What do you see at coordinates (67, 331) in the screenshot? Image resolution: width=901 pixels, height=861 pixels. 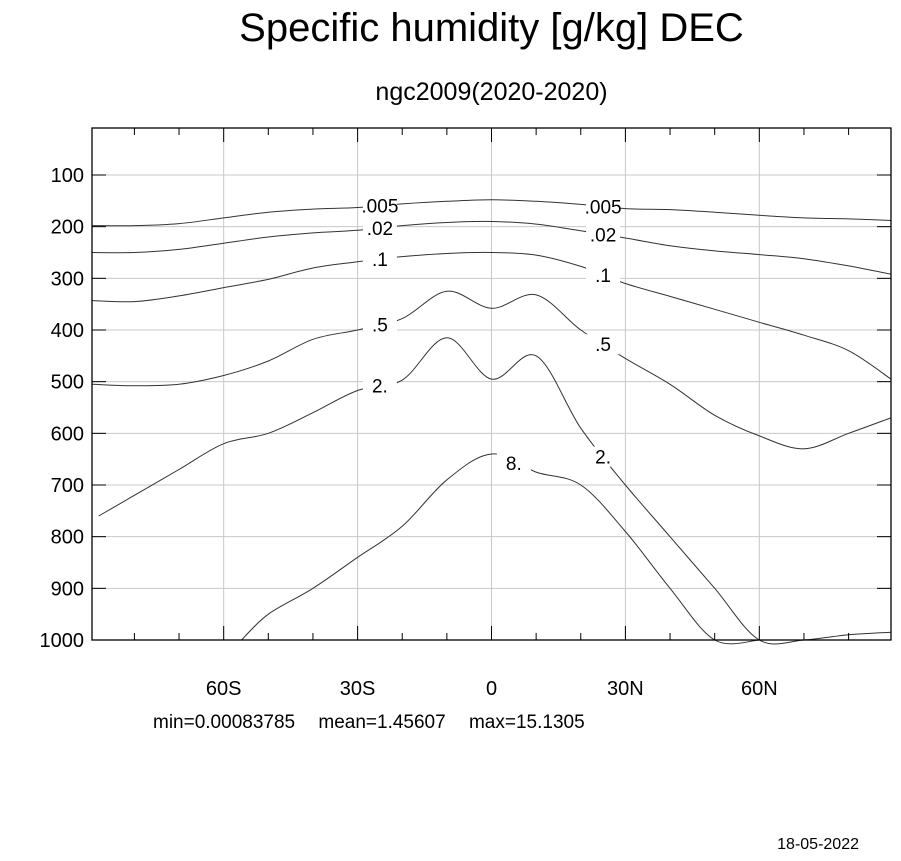 I see `y-tick-label: 400` at bounding box center [67, 331].